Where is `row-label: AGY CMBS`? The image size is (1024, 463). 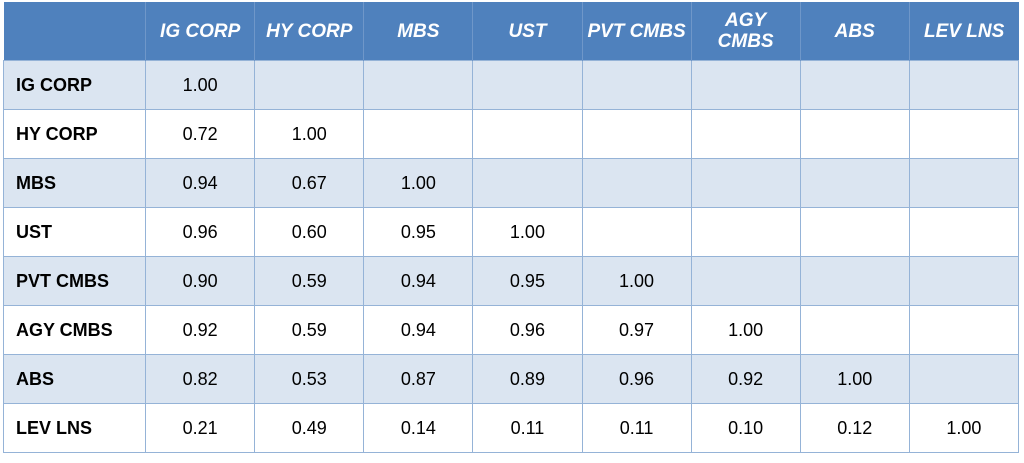
row-label: AGY CMBS is located at coordinates (74, 330).